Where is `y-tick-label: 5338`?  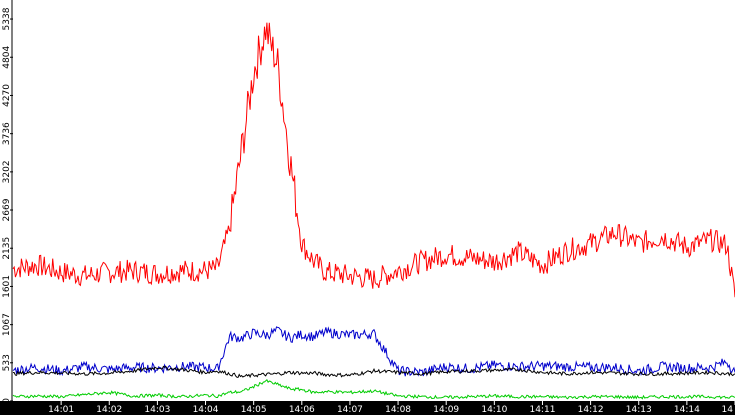
y-tick-label: 5338 is located at coordinates (7, 18).